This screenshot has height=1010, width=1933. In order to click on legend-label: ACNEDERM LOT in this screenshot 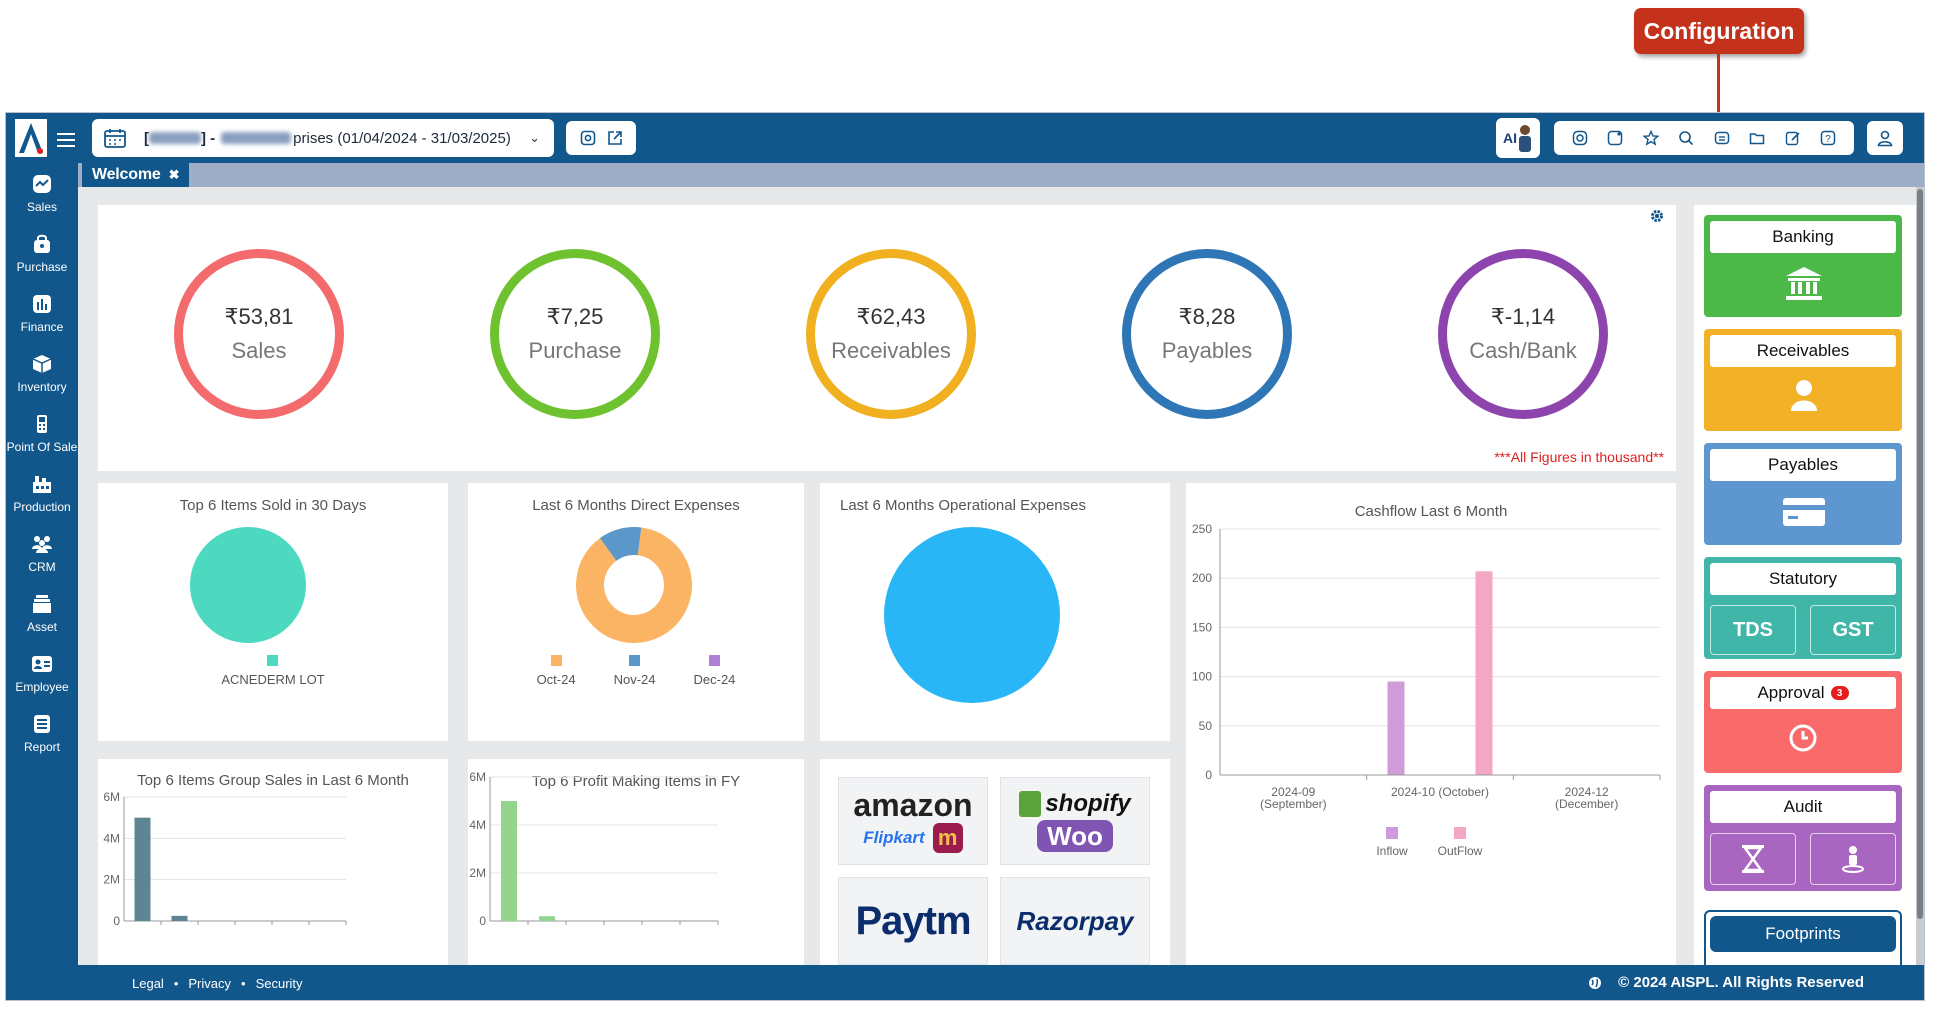, I will do `click(273, 679)`.